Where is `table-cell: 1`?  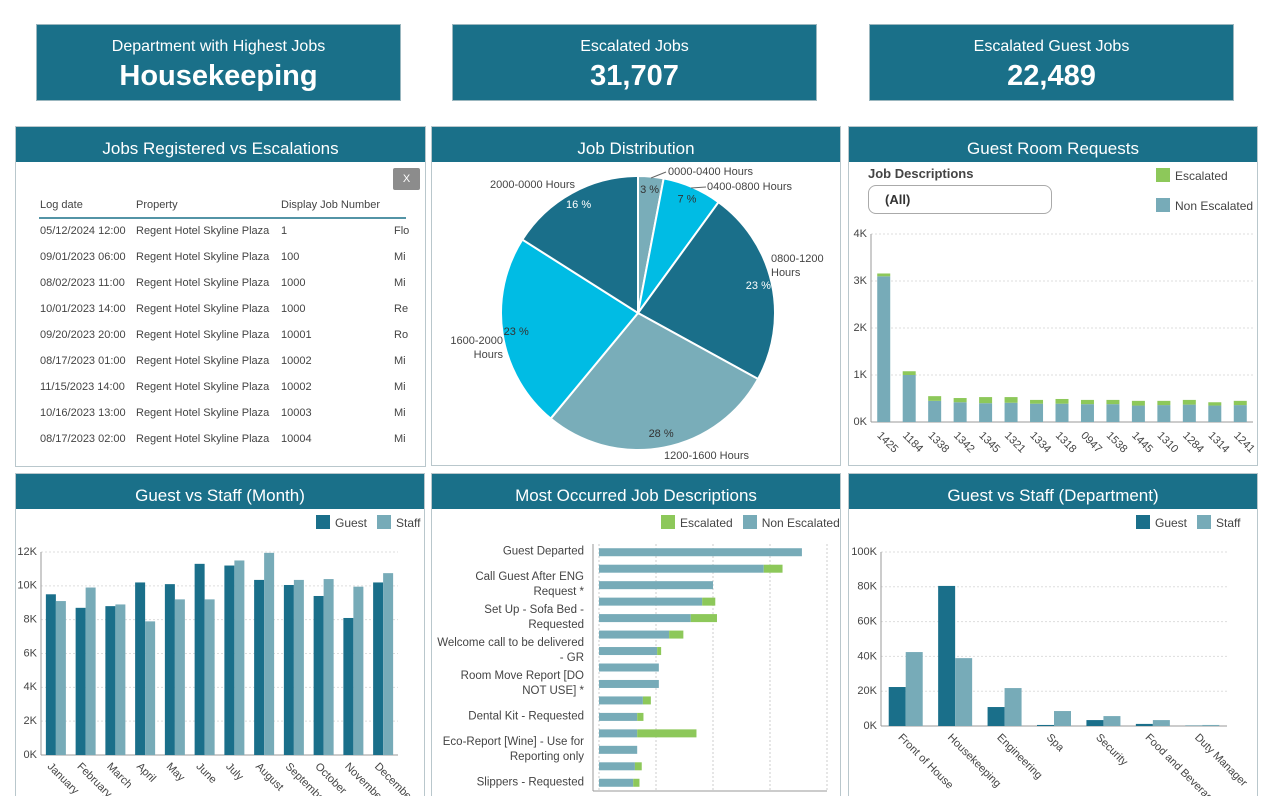 table-cell: 1 is located at coordinates (284, 231).